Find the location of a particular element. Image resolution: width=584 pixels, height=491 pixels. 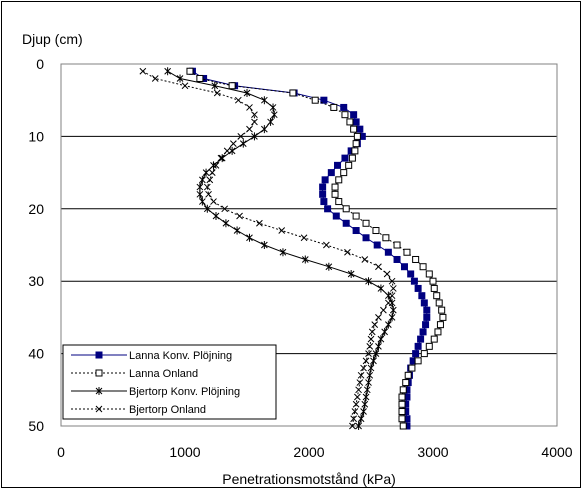

x-axis-title: Penetrationsmotstånd (kPa) is located at coordinates (309, 479).